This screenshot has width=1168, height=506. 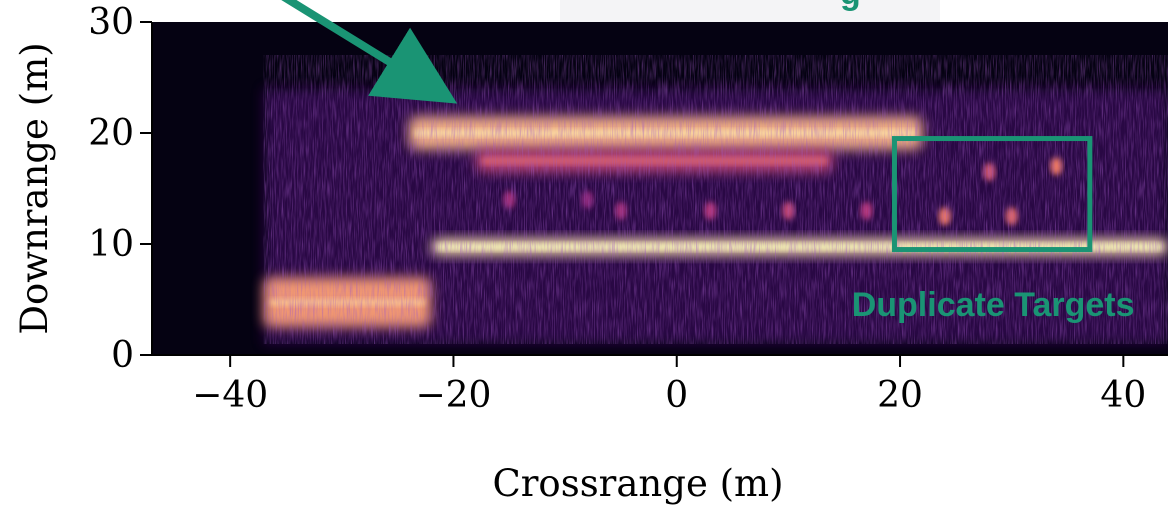 I want to click on y-tick-label: 20, so click(x=111, y=133).